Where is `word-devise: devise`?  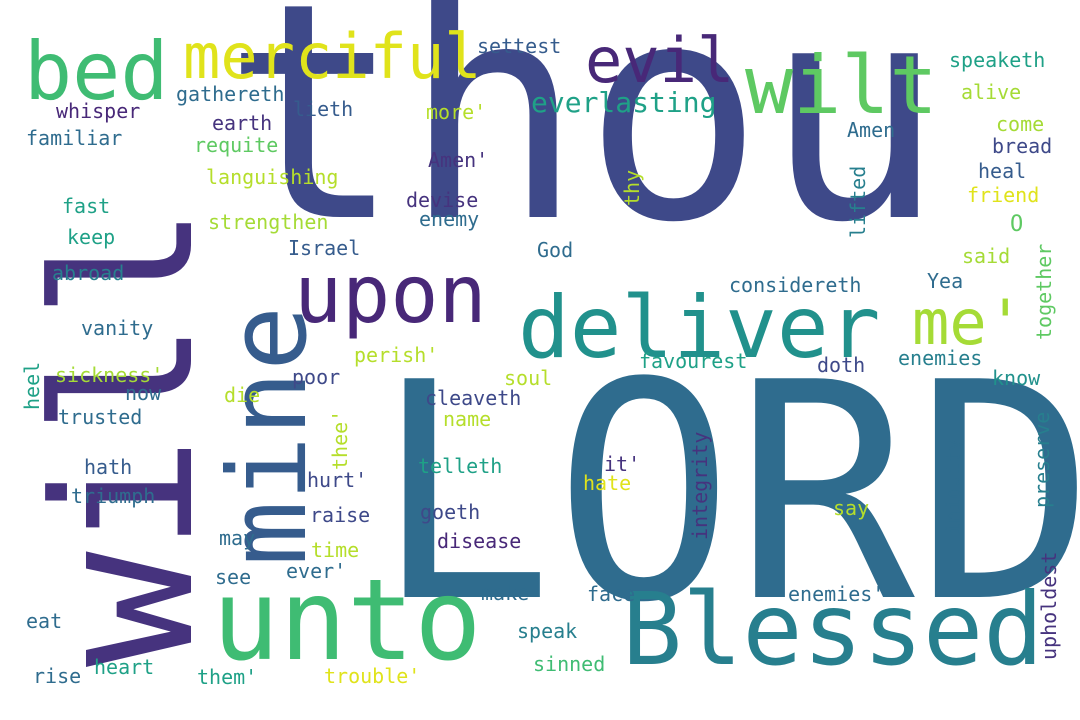
word-devise: devise is located at coordinates (442, 200).